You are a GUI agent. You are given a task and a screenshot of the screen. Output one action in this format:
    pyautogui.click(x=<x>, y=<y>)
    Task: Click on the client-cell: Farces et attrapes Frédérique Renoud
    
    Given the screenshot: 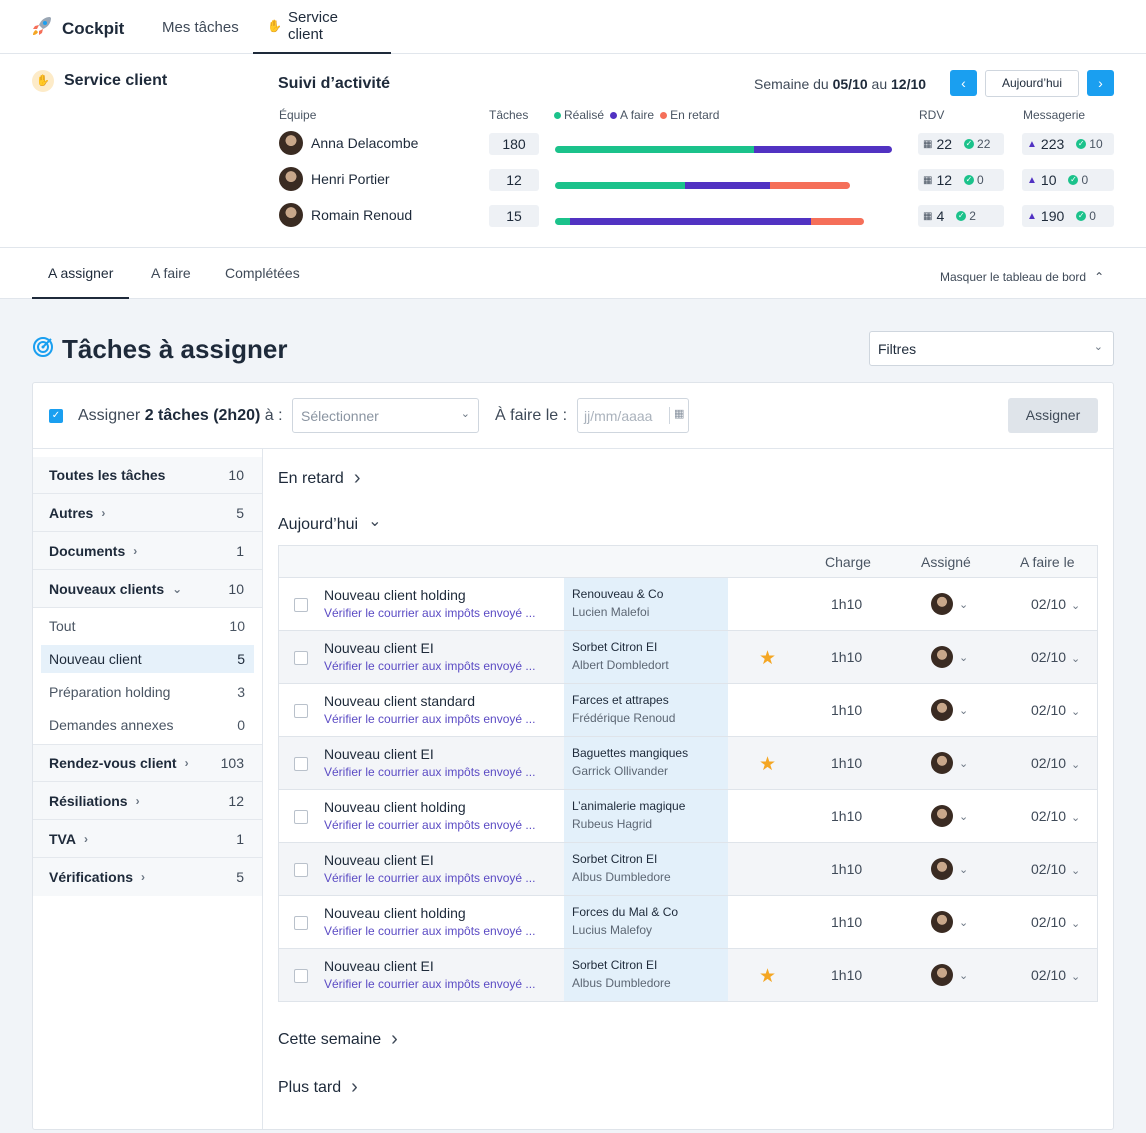 What is the action you would take?
    pyautogui.click(x=646, y=710)
    